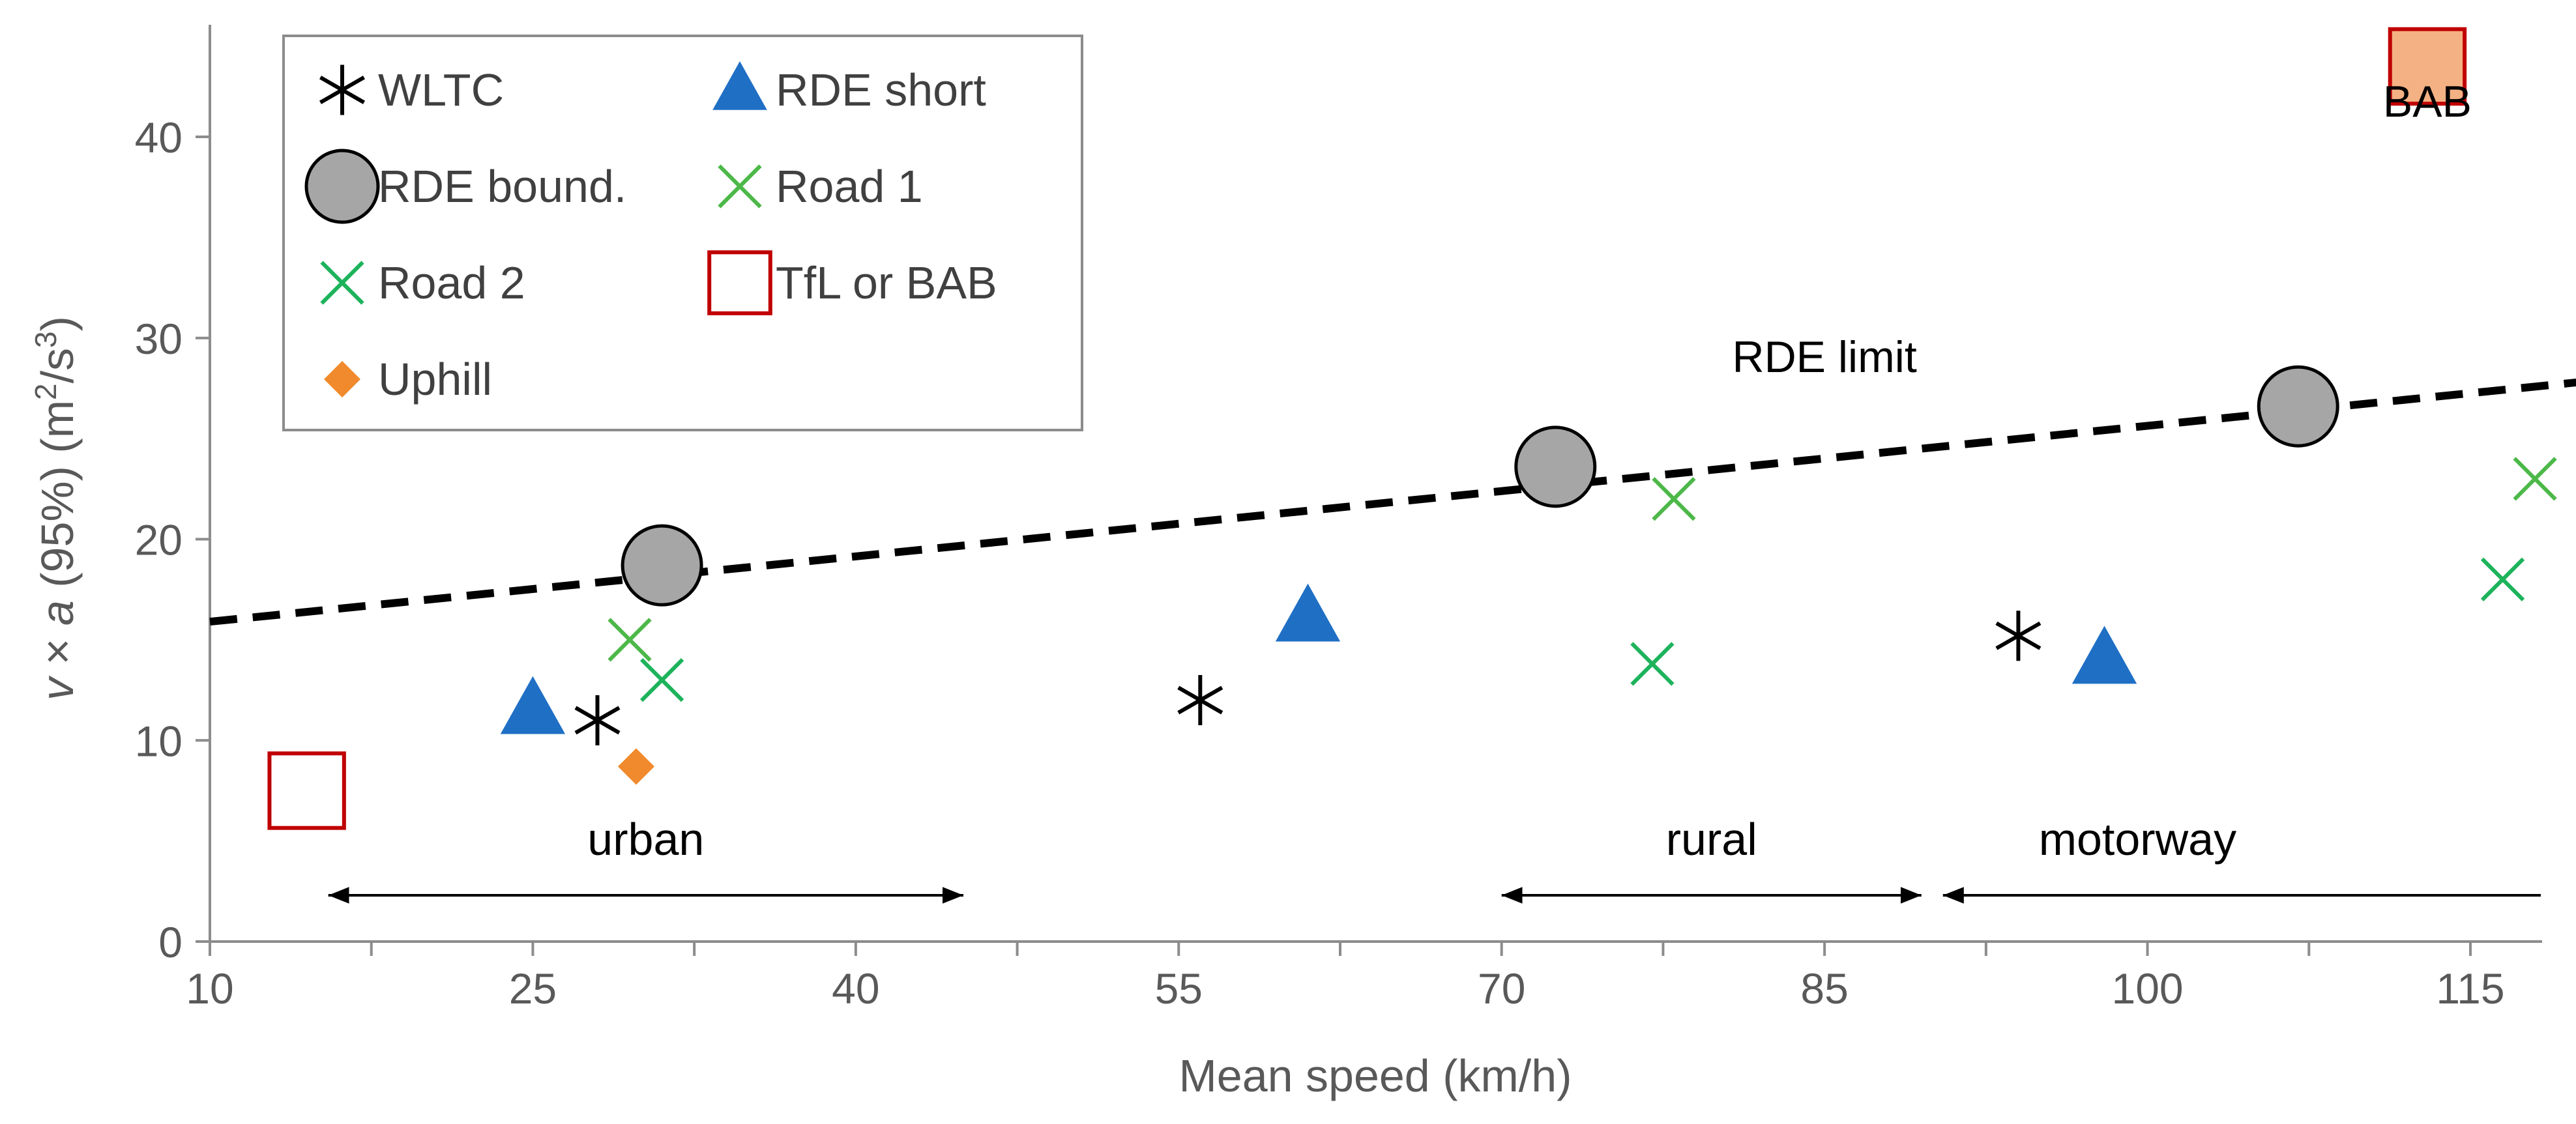 The image size is (2576, 1124). I want to click on legend-marker-rde-short, so click(739, 85).